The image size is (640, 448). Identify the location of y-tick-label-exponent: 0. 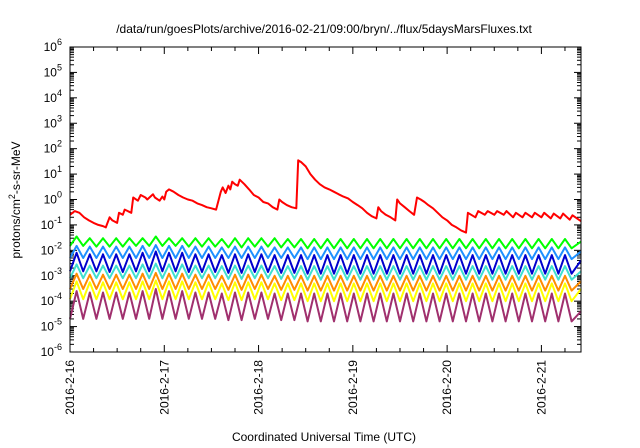
(59, 195).